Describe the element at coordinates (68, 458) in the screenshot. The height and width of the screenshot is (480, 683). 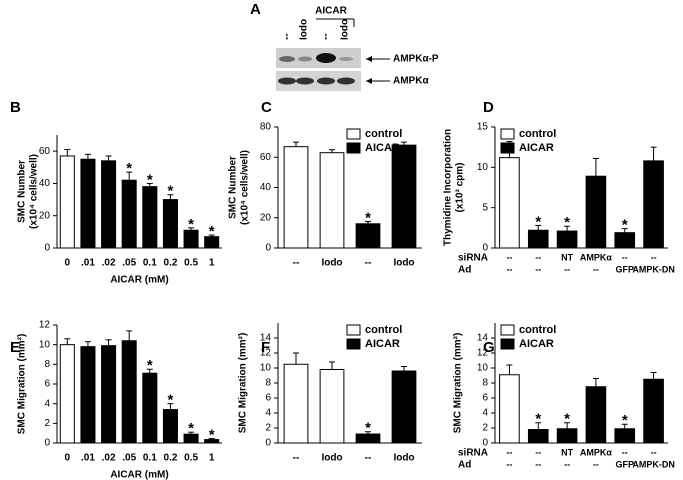
I see `x-tick-label: 0` at that location.